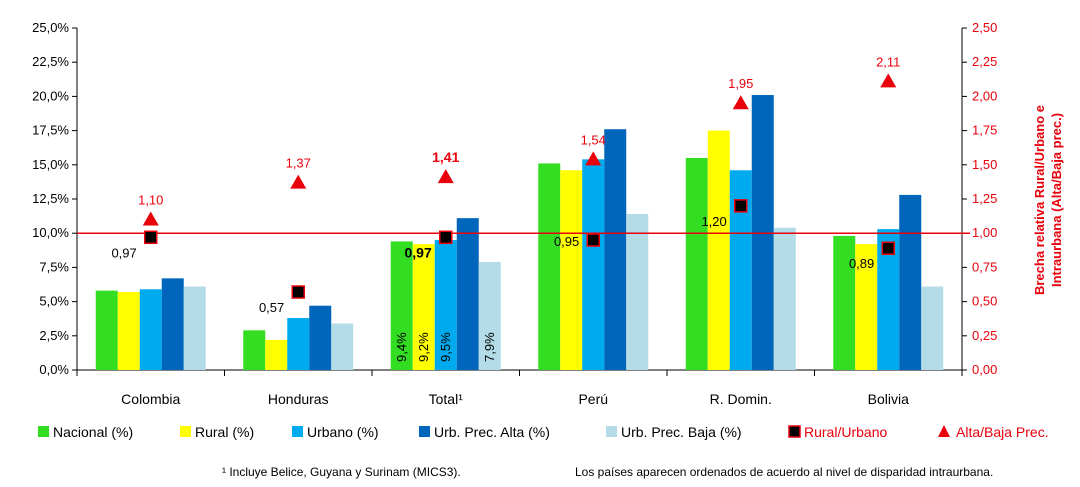 The height and width of the screenshot is (487, 1080). Describe the element at coordinates (401, 347) in the screenshot. I see `bar-value-label: 9,4%` at that location.